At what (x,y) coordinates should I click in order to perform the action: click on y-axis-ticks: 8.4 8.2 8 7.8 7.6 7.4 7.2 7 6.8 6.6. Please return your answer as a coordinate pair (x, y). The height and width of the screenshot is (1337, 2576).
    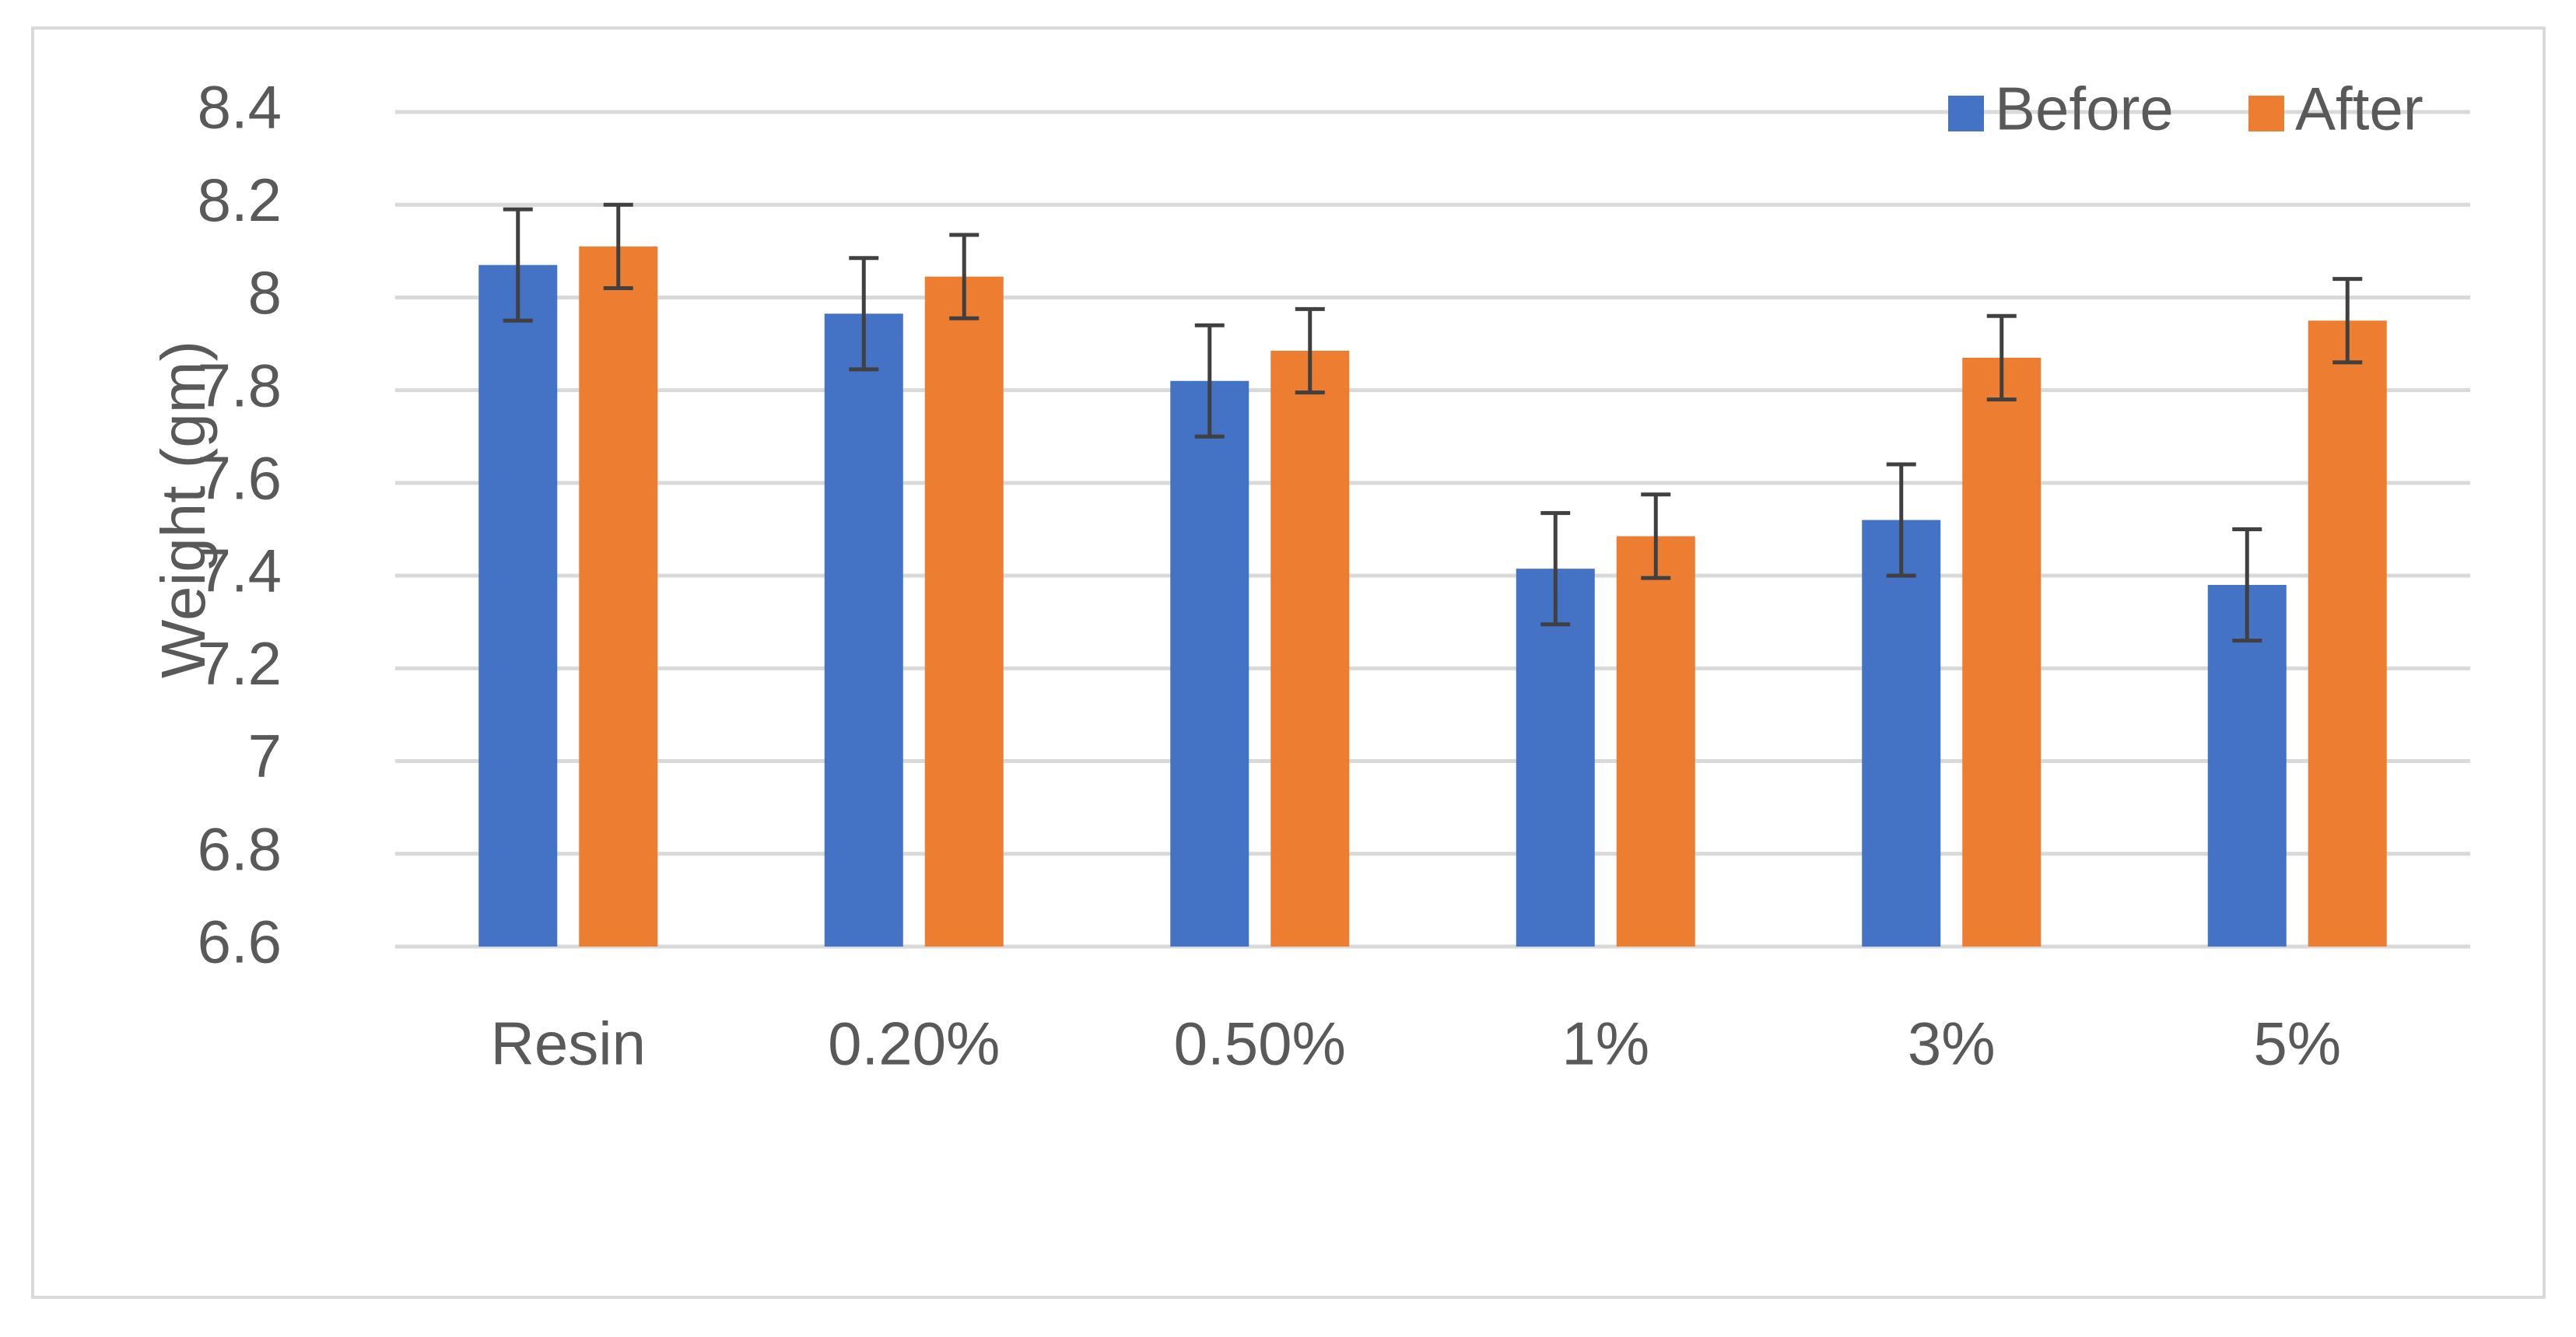
    Looking at the image, I should click on (240, 524).